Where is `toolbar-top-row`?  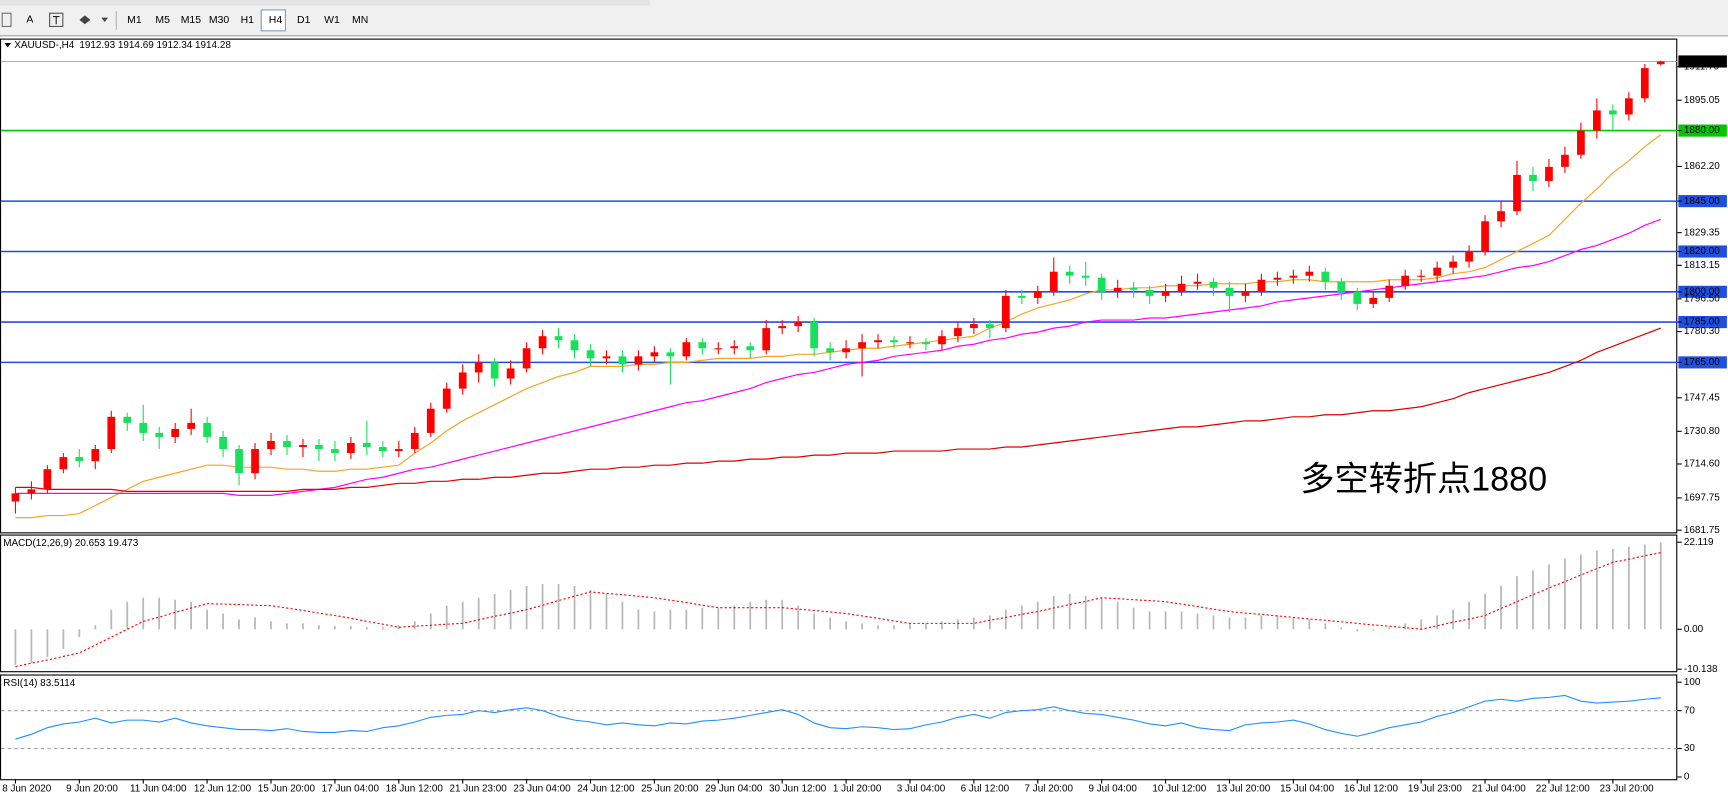
toolbar-top-row is located at coordinates (325, 3).